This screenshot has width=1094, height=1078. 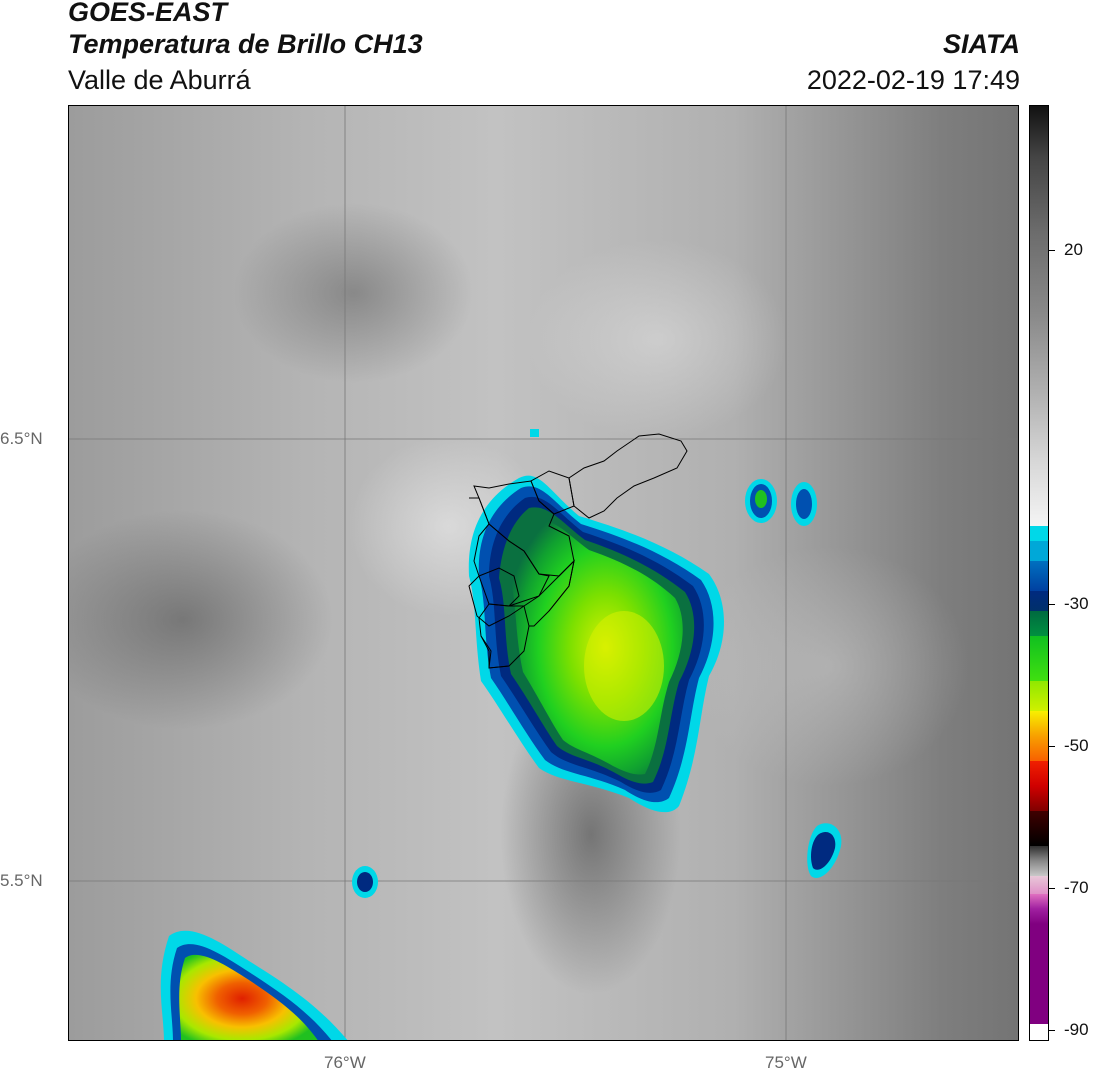 I want to click on cyan-speck, so click(x=534, y=433).